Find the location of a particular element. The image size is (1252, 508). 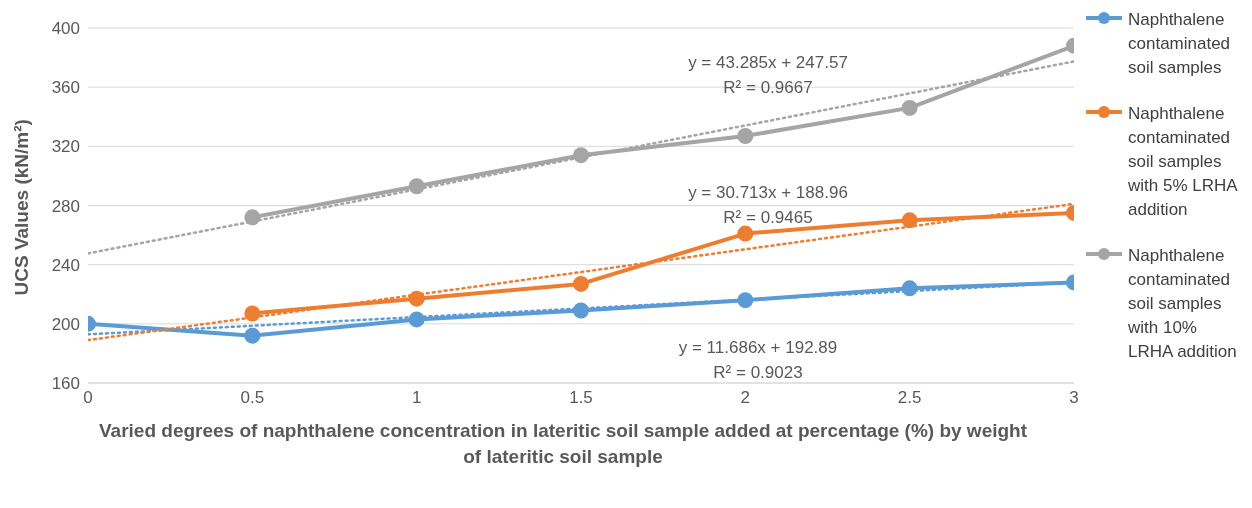

annotation: y = 43.285x + 247.57 is located at coordinates (768, 62).